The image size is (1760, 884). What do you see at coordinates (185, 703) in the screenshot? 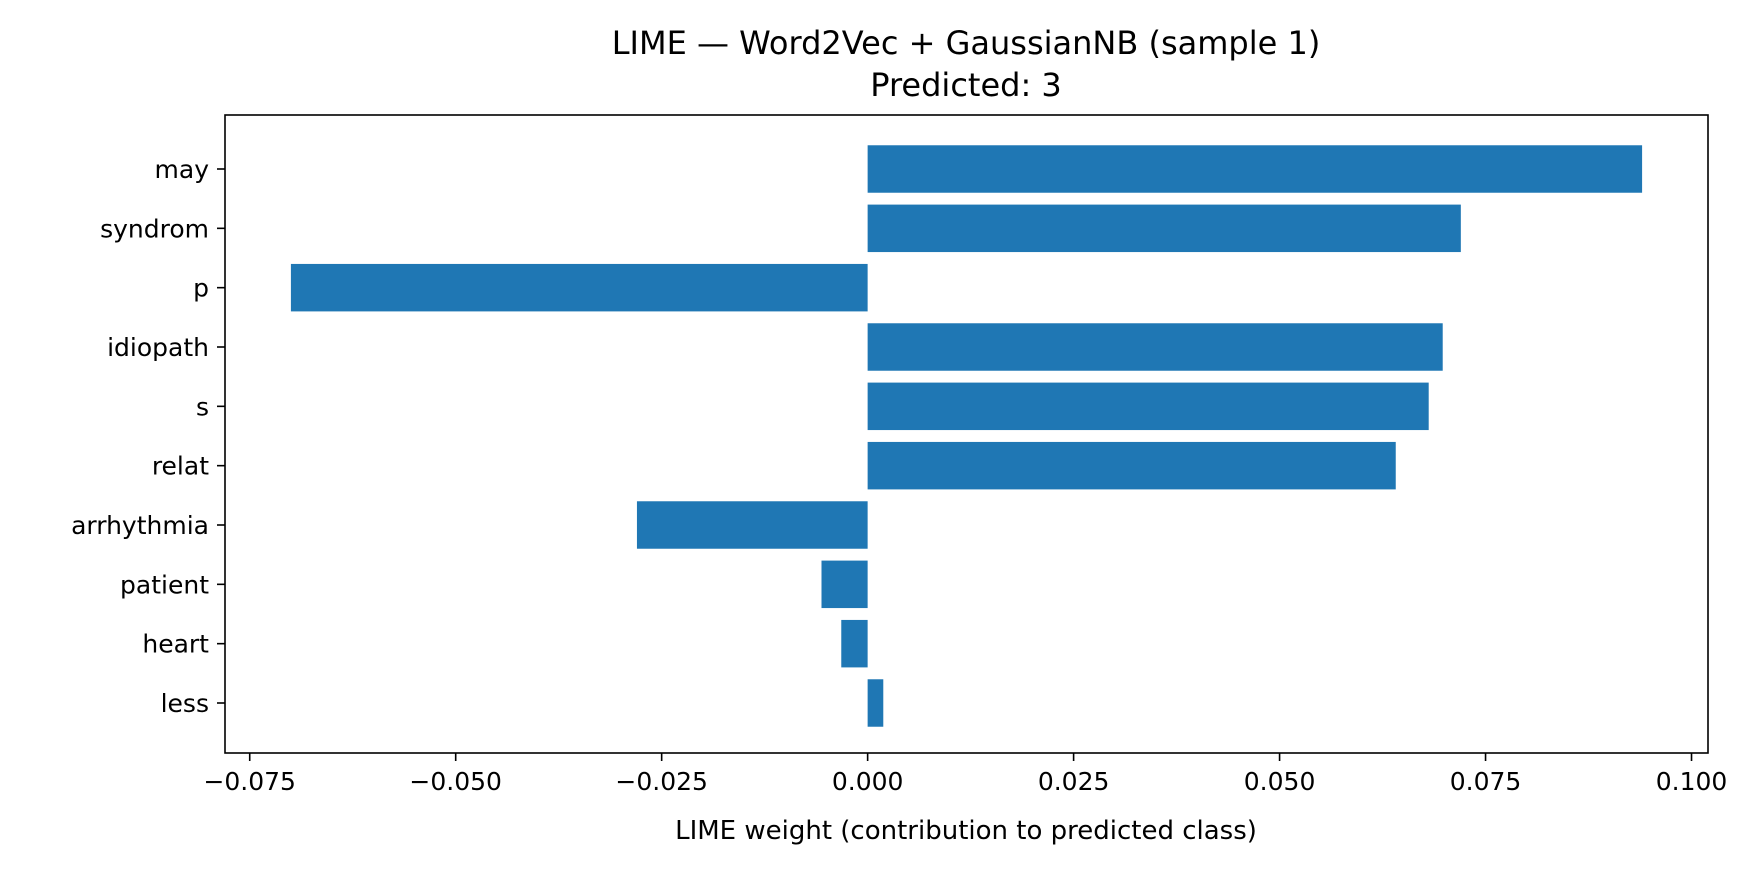
I see `y-tick-label-less: less` at bounding box center [185, 703].